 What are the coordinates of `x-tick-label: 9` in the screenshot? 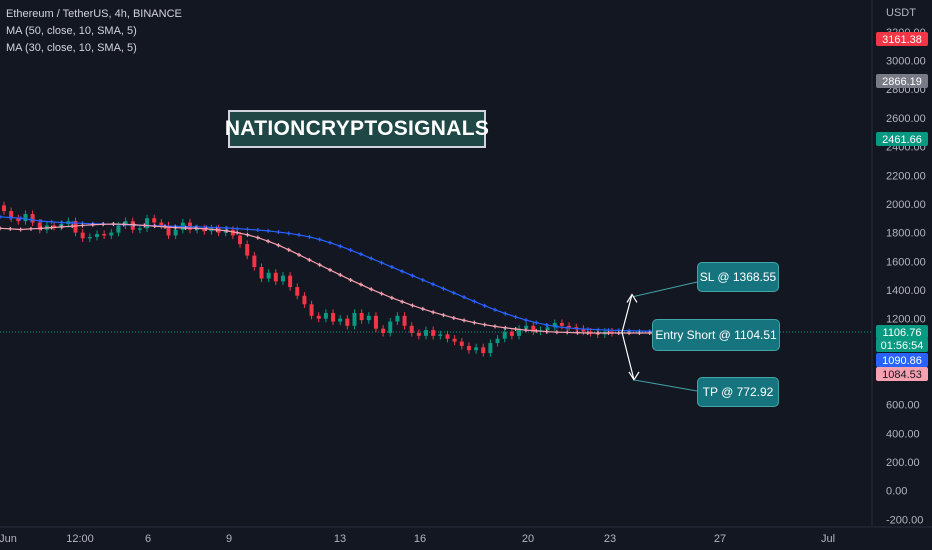 It's located at (229, 539).